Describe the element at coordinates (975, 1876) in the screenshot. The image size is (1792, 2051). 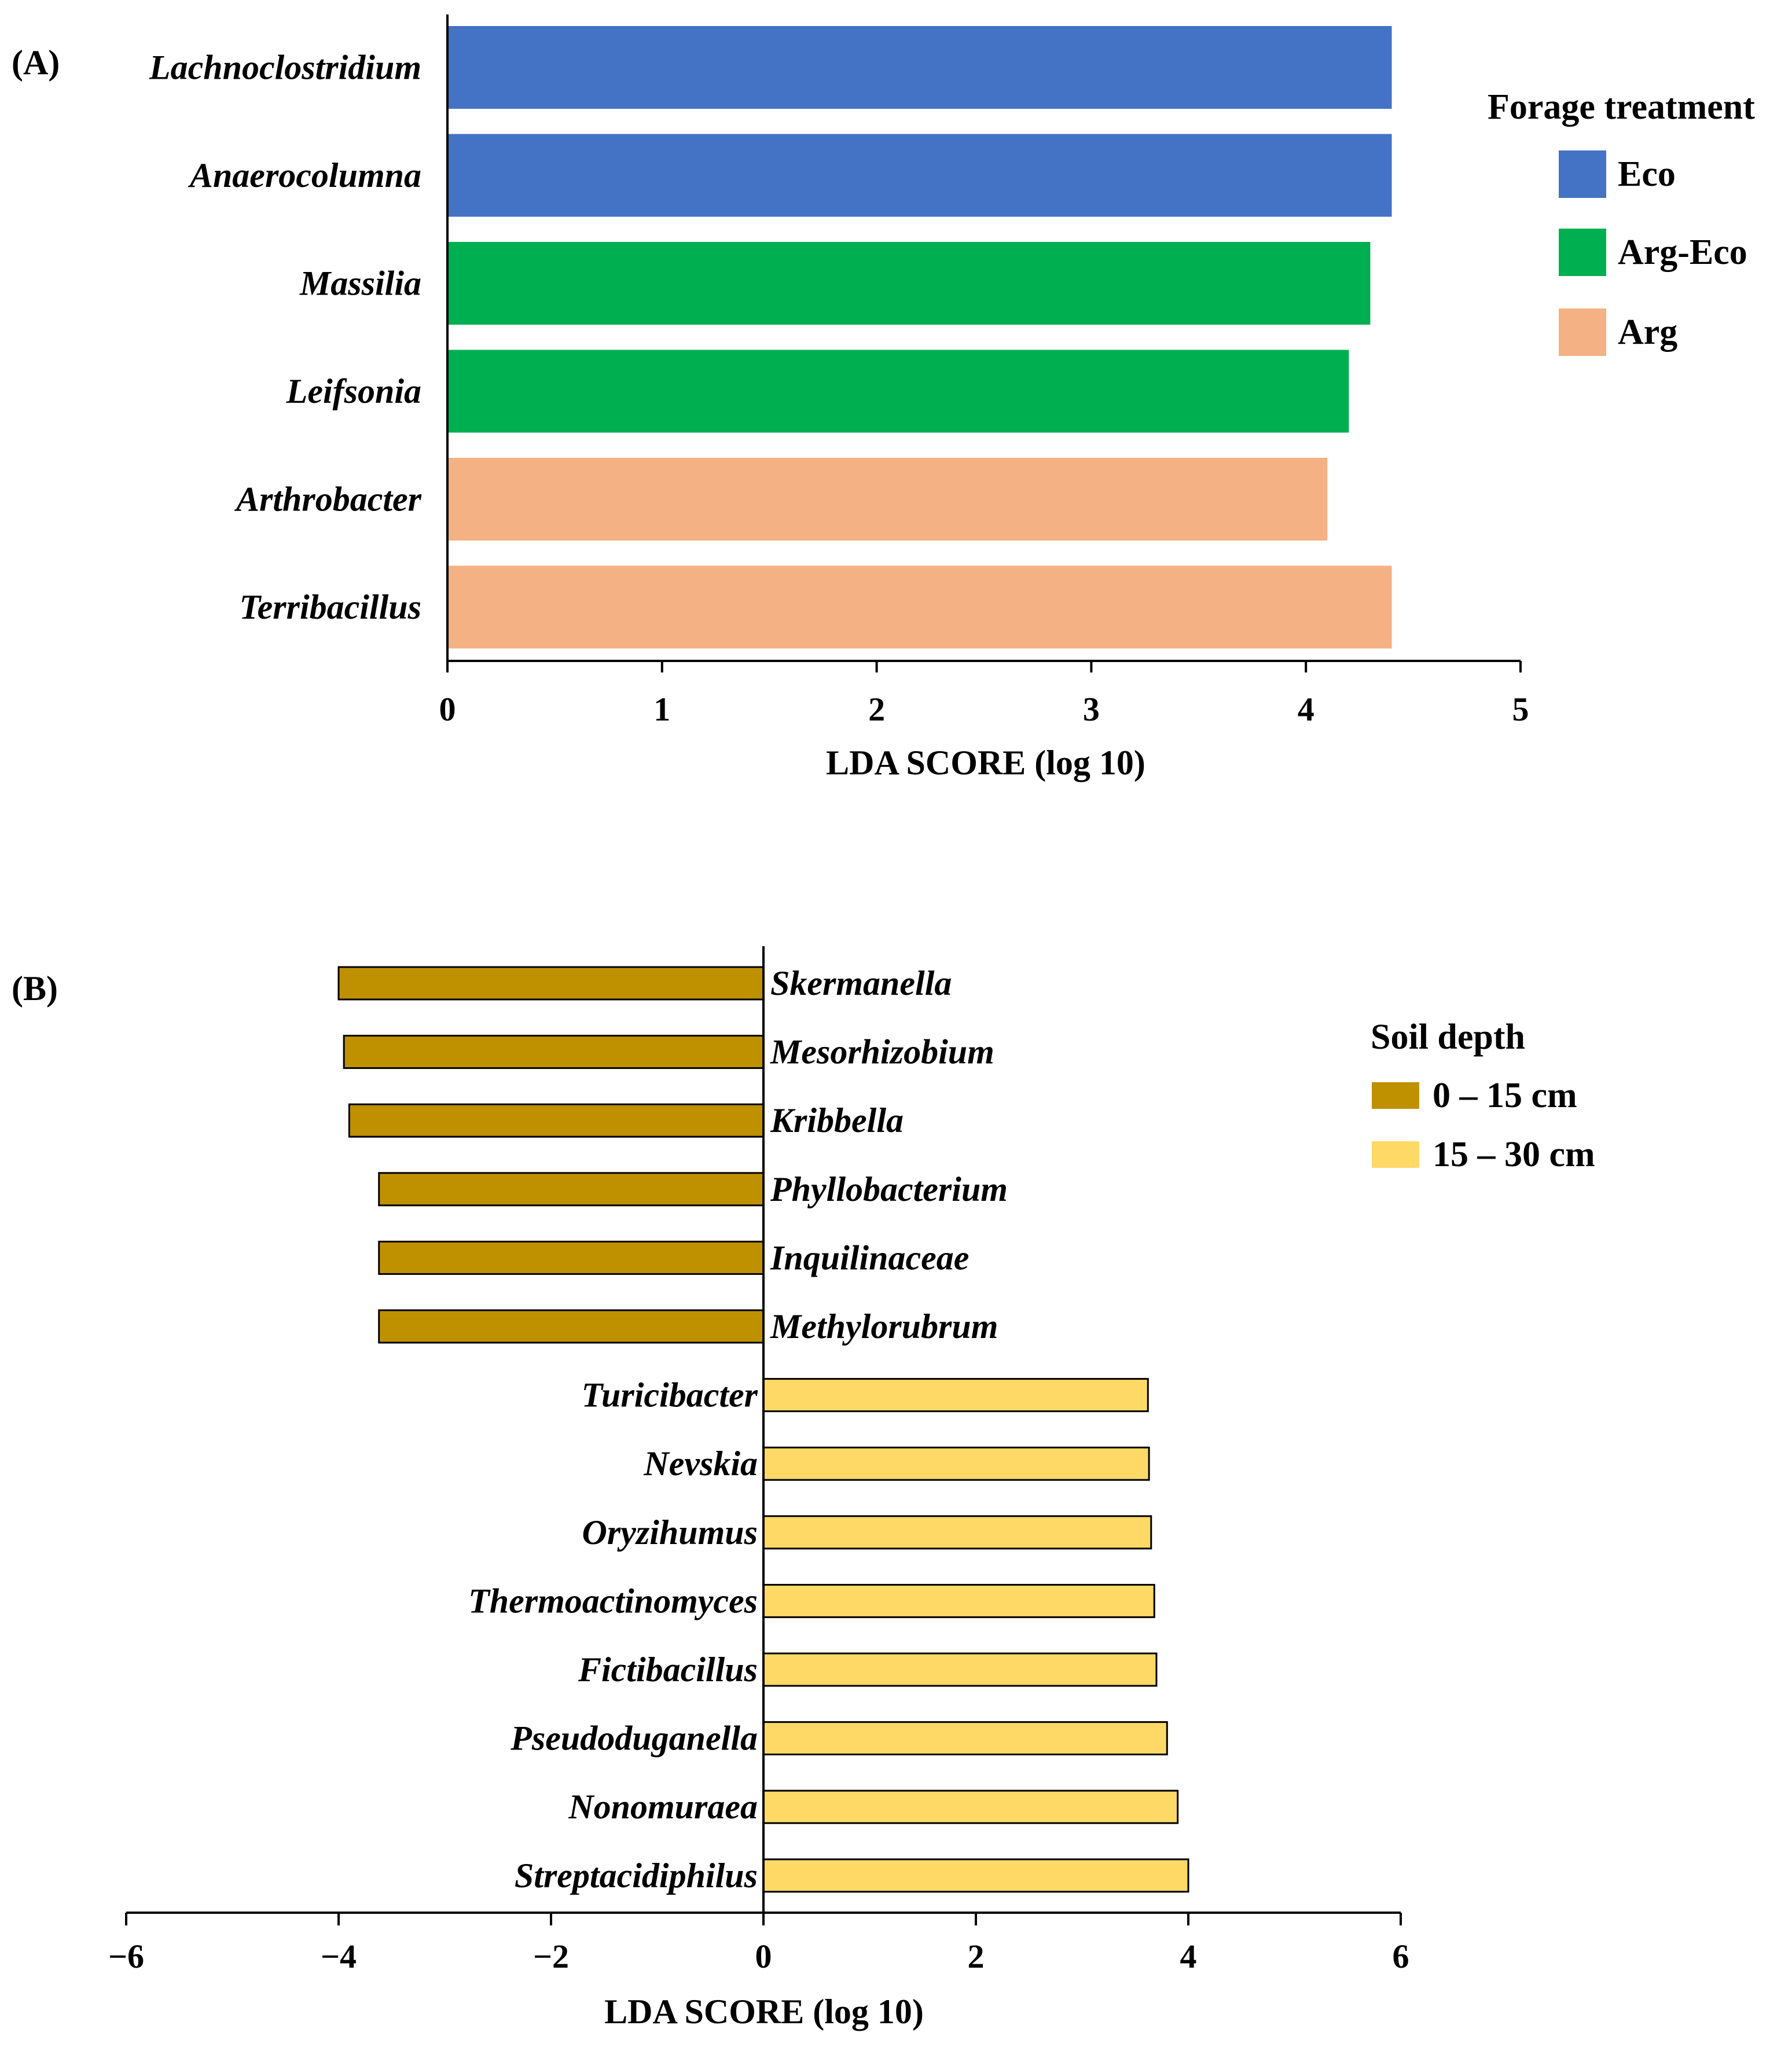
I see `panel-b-bar-streptacidiphilus` at that location.